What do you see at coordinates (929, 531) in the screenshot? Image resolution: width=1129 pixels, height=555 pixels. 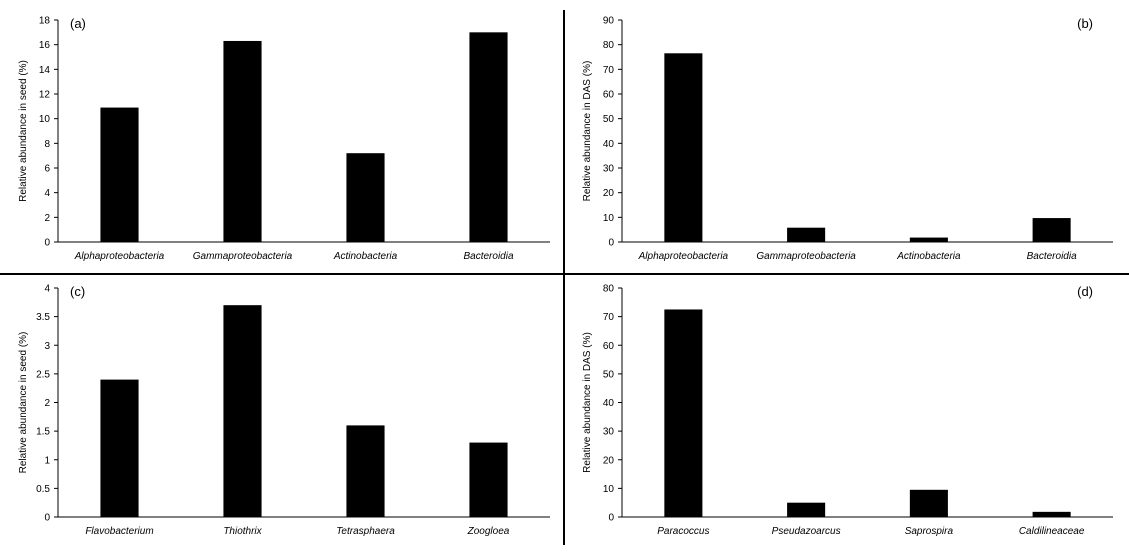 I see `category-label: Saprospira` at bounding box center [929, 531].